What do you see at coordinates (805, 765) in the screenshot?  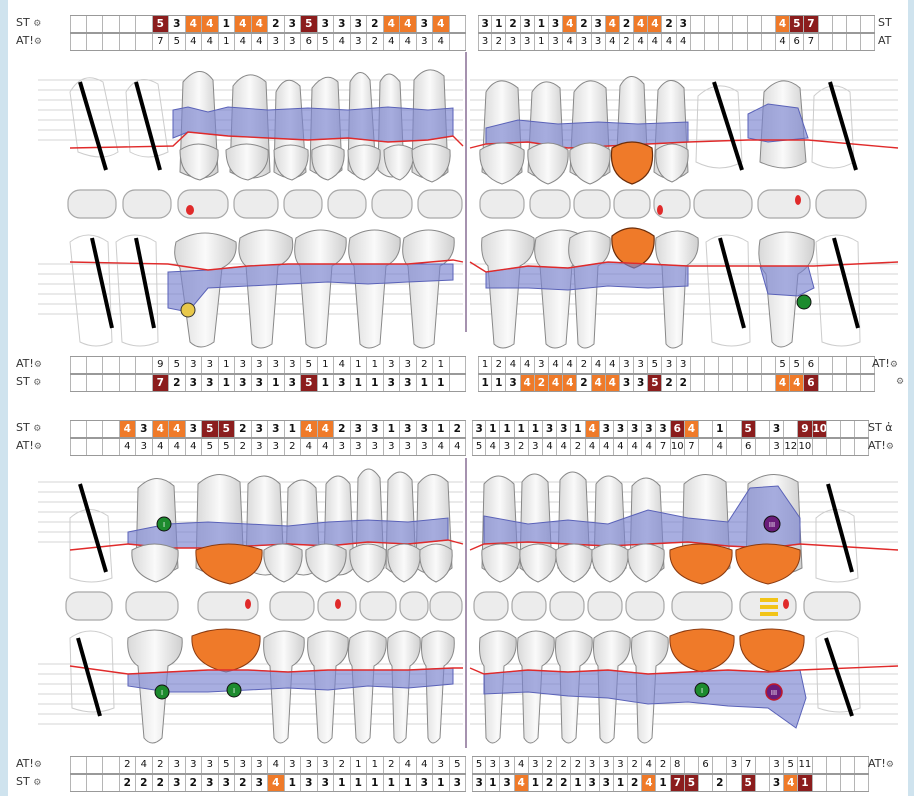 I see `grid-cell: 11` at bounding box center [805, 765].